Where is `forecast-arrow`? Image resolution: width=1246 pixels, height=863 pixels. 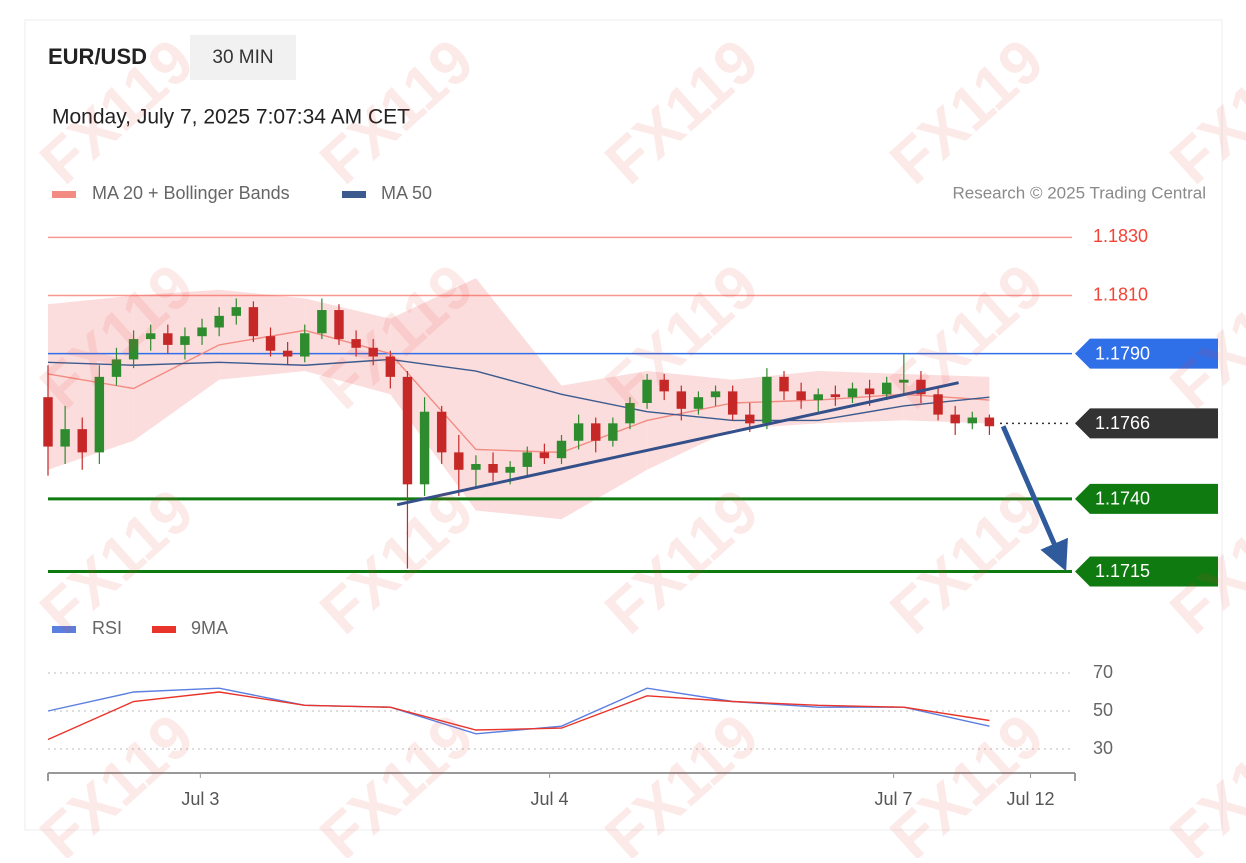
forecast-arrow is located at coordinates (1034, 498).